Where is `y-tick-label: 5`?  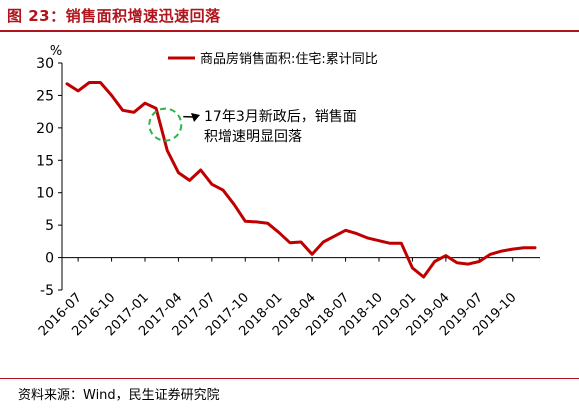 y-tick-label: 5 is located at coordinates (49, 226).